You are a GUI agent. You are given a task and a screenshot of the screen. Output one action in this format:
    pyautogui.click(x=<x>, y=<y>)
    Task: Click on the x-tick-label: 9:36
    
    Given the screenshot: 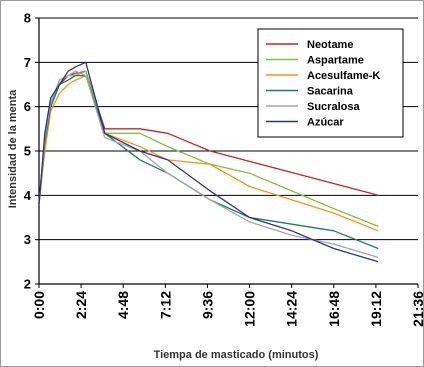 What is the action you would take?
    pyautogui.click(x=207, y=305)
    